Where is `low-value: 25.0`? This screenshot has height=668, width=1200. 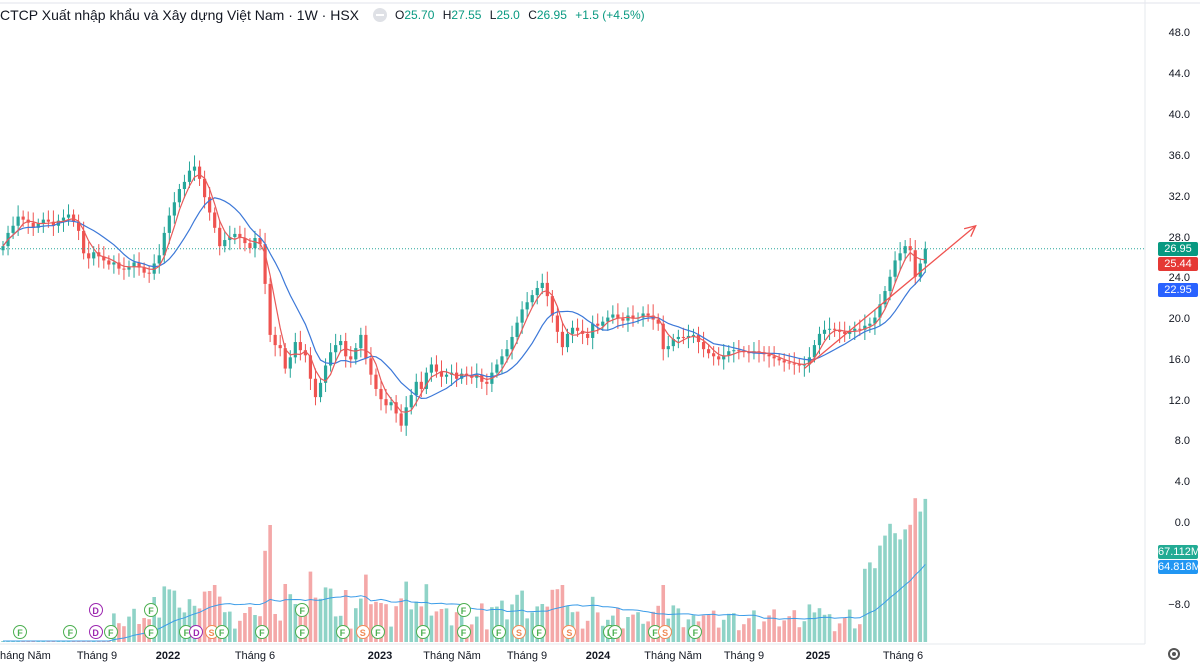 low-value: 25.0 is located at coordinates (508, 15).